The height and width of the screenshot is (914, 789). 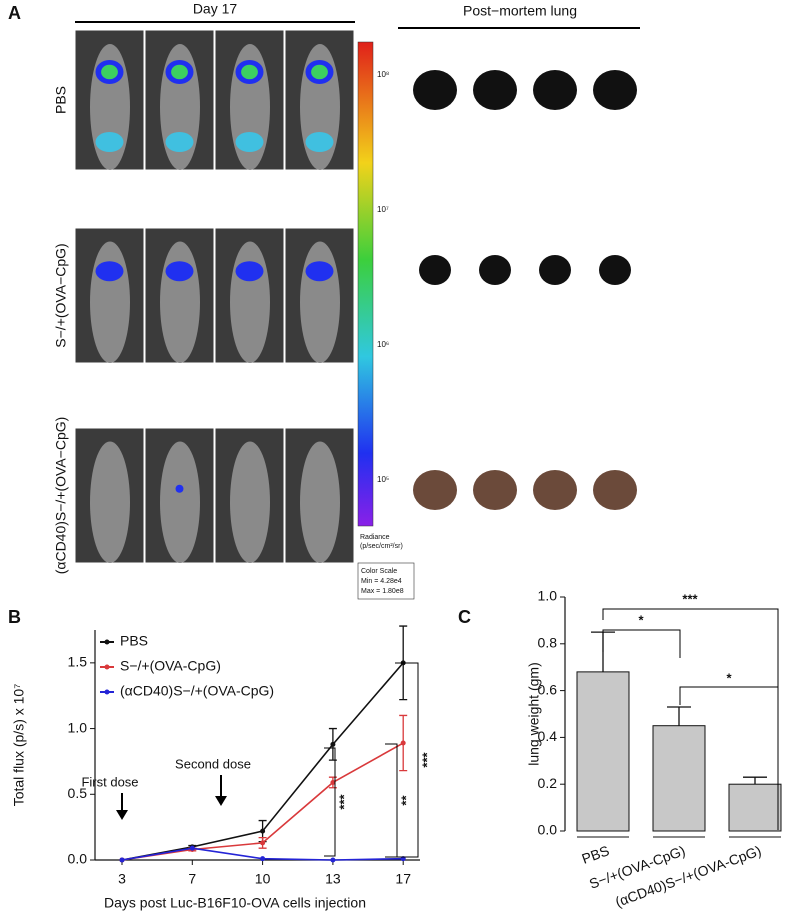 What do you see at coordinates (61, 295) in the screenshot?
I see `group-label: S−/+(OVA−CpG)` at bounding box center [61, 295].